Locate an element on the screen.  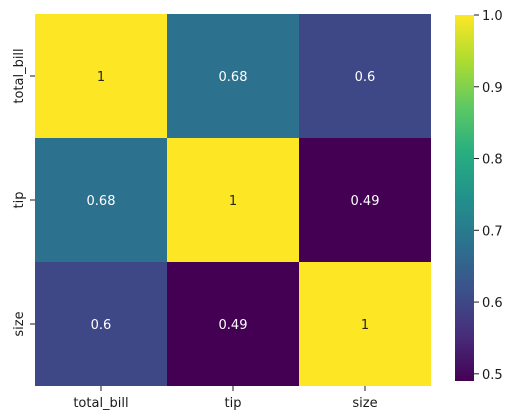
x-tick-label: total_bill is located at coordinates (100, 403).